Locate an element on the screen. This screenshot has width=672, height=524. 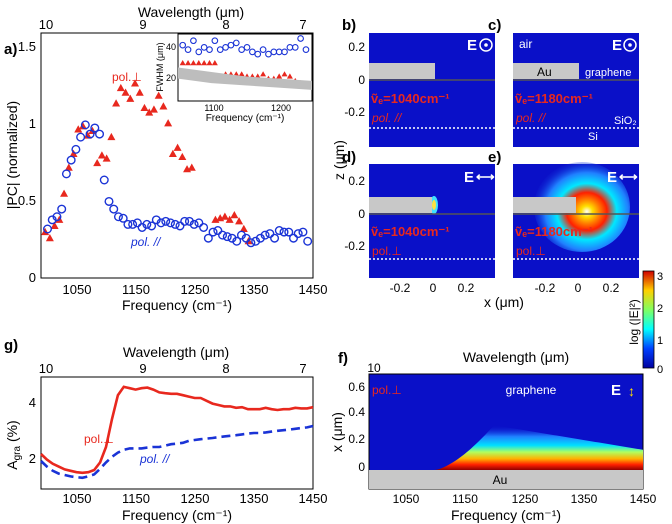
y-tick: 0 is located at coordinates (32, 277).